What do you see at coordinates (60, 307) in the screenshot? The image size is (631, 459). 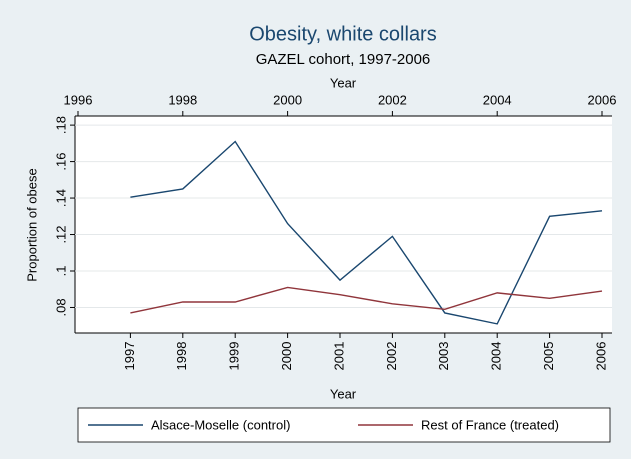 I see `y-tick-label: .08` at bounding box center [60, 307].